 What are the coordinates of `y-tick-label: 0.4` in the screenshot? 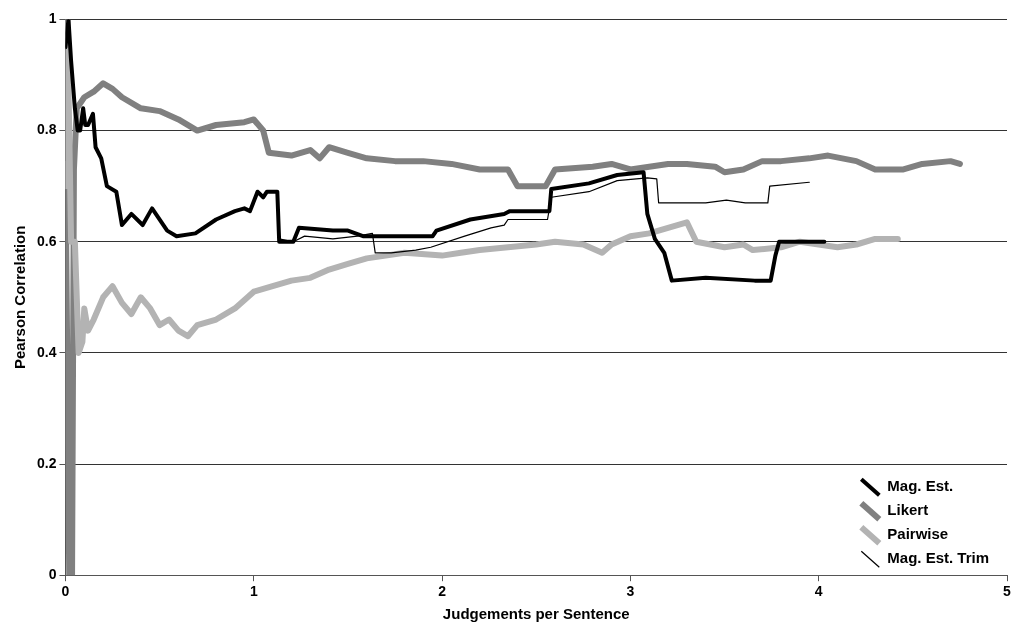 It's located at (46, 351).